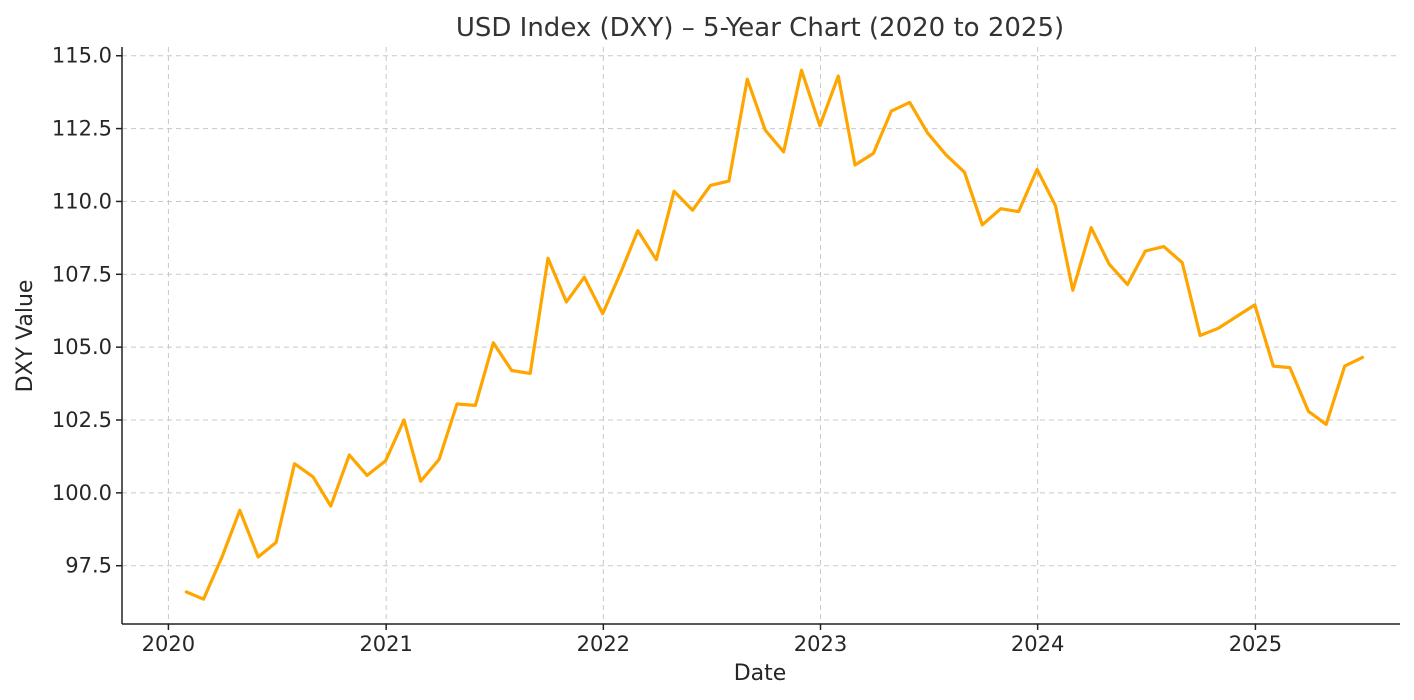 The image size is (1414, 700). I want to click on y-axis-label: DXY Value, so click(25, 336).